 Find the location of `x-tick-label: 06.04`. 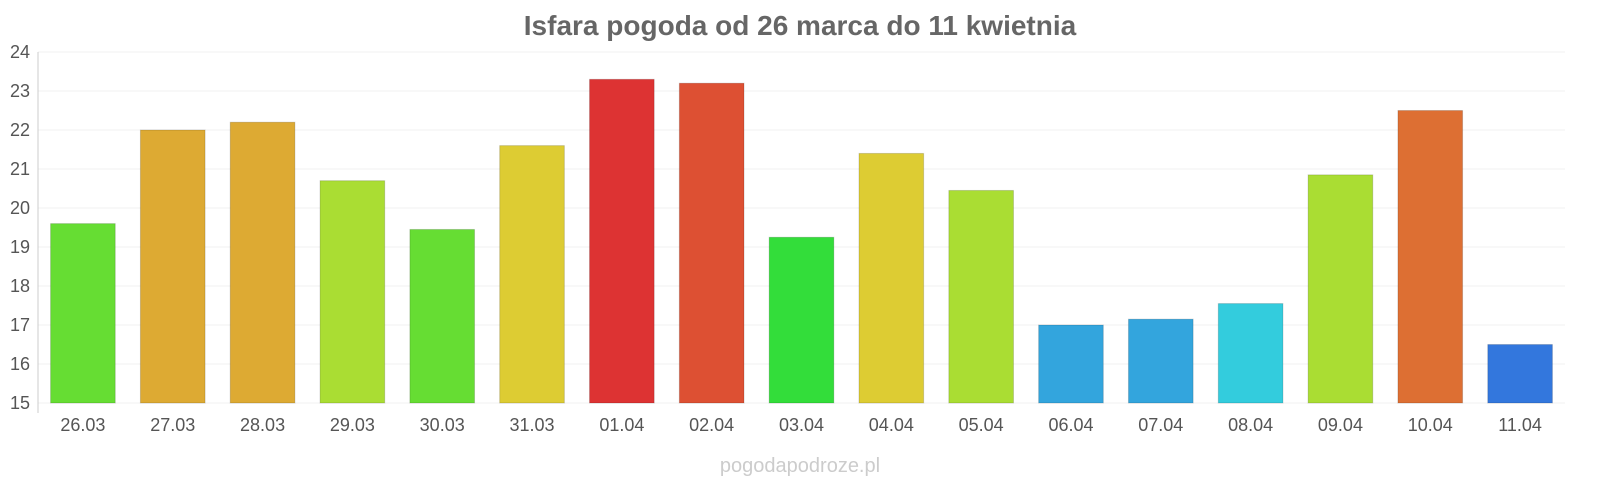

x-tick-label: 06.04 is located at coordinates (1070, 425).